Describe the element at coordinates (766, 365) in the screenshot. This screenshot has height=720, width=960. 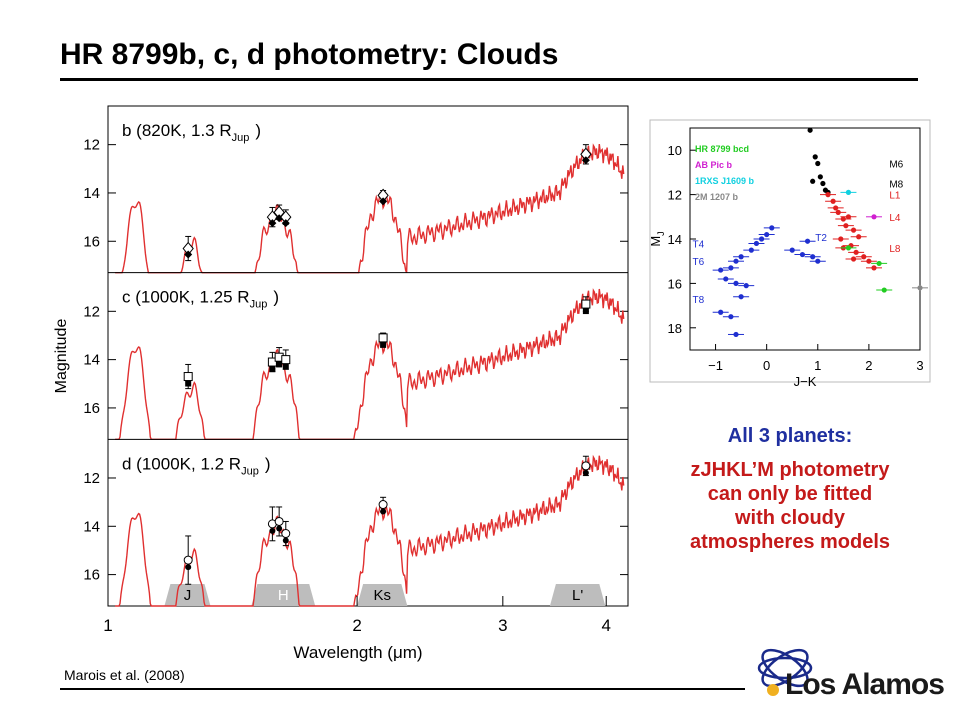
I see `cmd-x-tick-label: 0` at that location.